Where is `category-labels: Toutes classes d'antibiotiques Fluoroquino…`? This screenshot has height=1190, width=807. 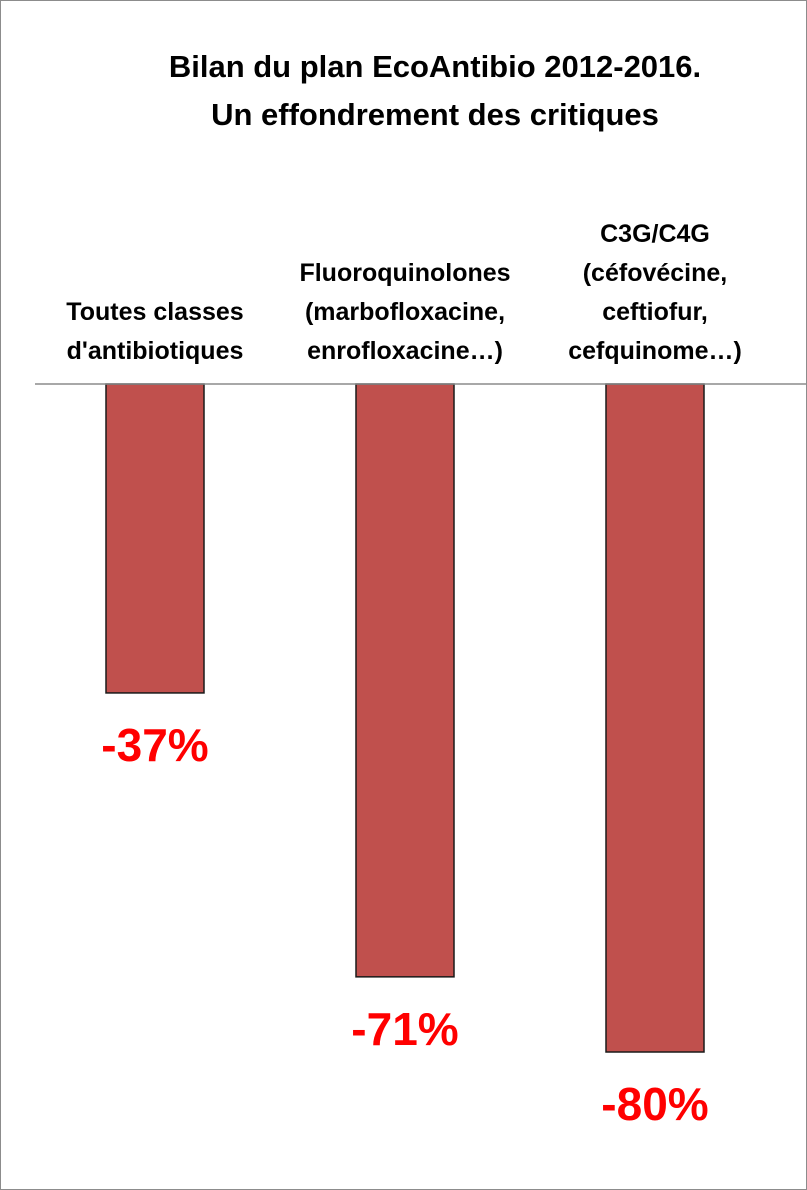
category-labels: Toutes classes d'antibiotiques Fluoroquino… is located at coordinates (404, 292).